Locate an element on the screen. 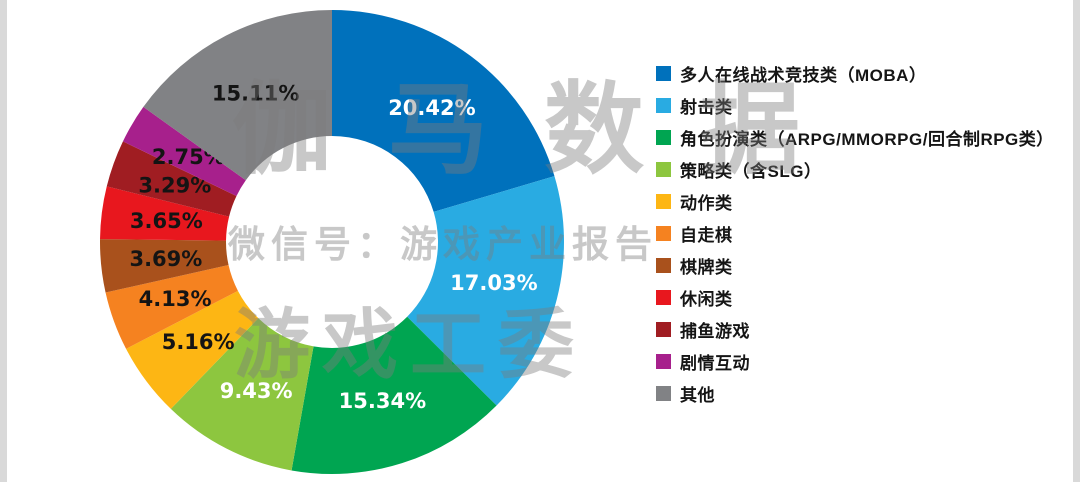 This screenshot has width=1080, height=482. legend-item: 自走棋 is located at coordinates (855, 233).